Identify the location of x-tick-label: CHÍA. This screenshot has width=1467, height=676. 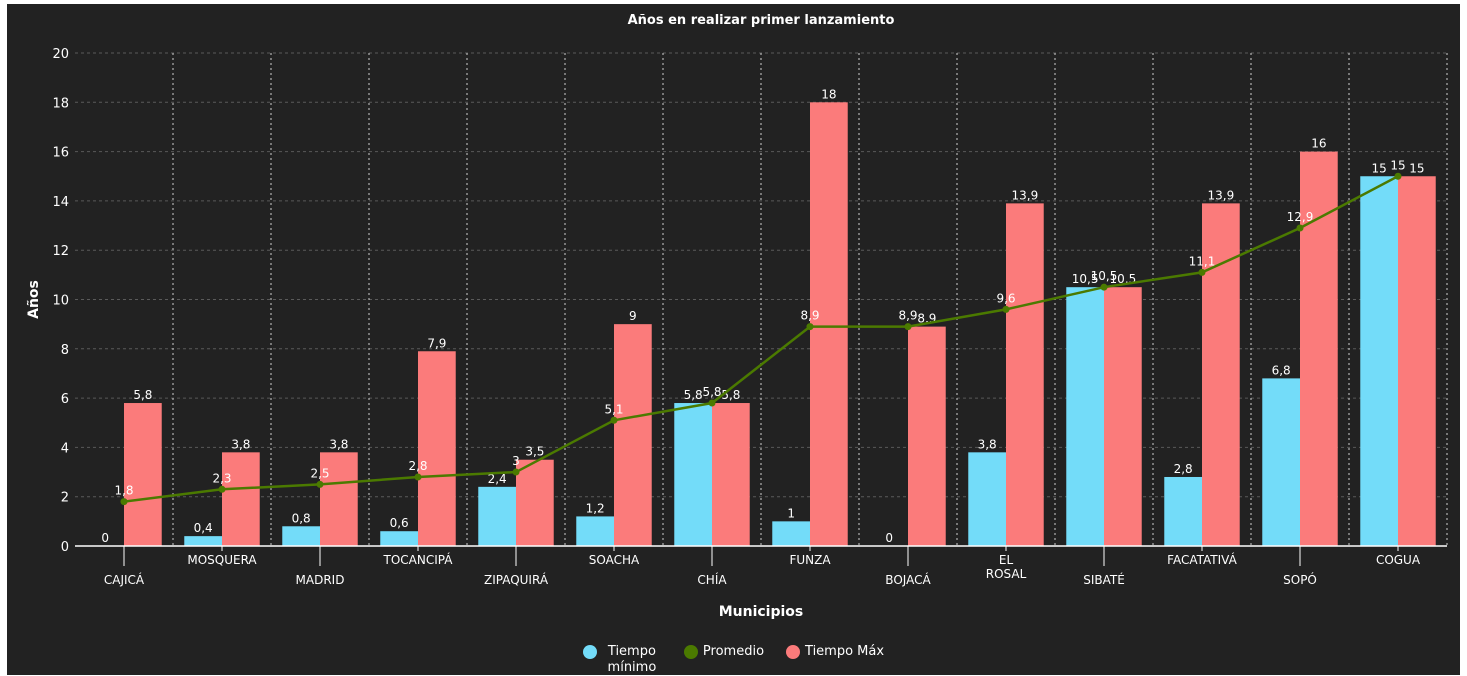
(712, 579).